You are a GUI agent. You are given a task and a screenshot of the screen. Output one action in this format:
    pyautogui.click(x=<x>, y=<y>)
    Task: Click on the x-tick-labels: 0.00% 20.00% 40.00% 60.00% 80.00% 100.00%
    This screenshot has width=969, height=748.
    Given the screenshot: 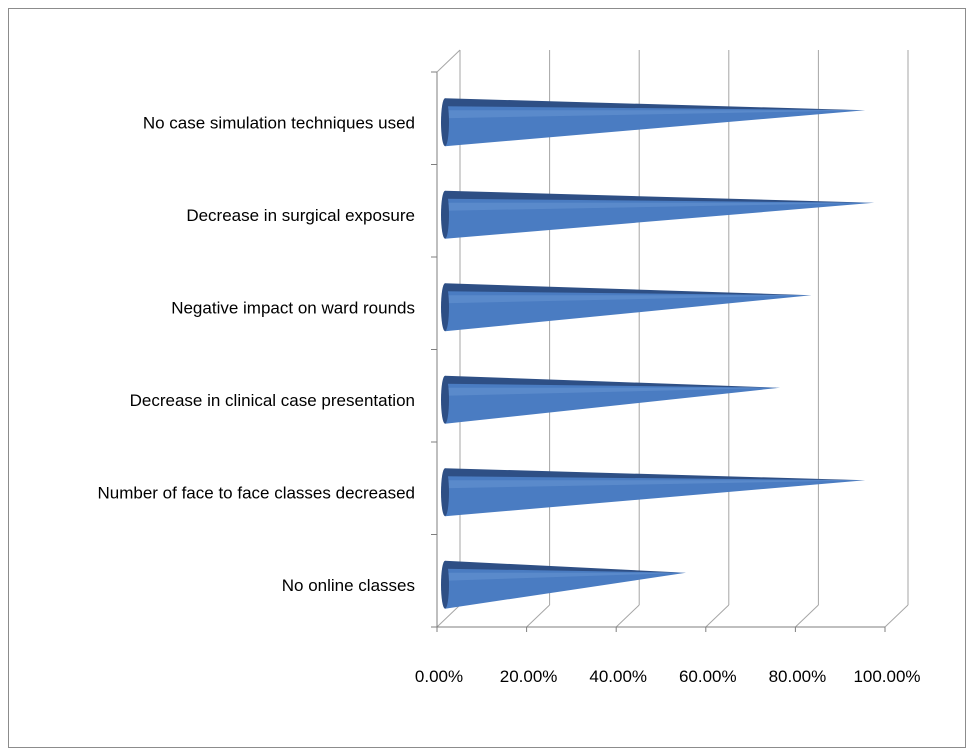 What is the action you would take?
    pyautogui.click(x=668, y=676)
    